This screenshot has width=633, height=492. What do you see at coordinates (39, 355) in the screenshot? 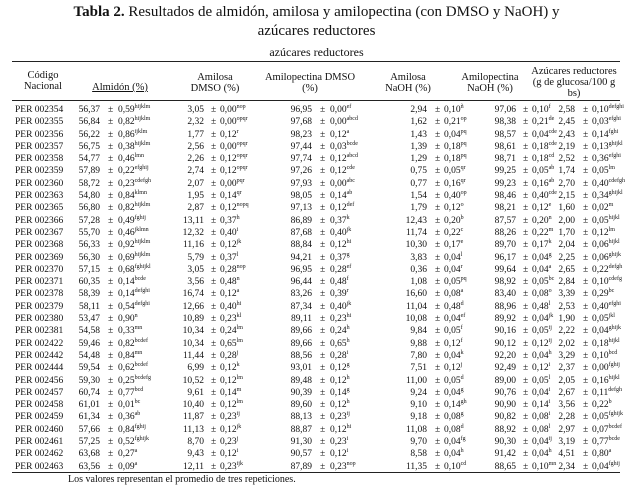
I see `cell-code: PER 002442` at bounding box center [39, 355].